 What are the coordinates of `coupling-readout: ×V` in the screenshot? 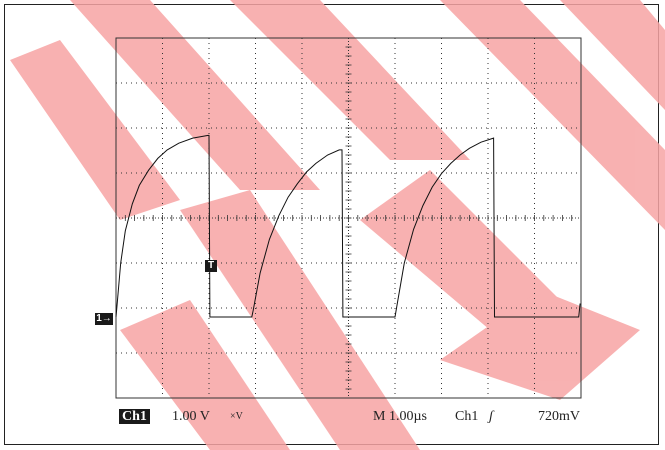 It's located at (236, 416).